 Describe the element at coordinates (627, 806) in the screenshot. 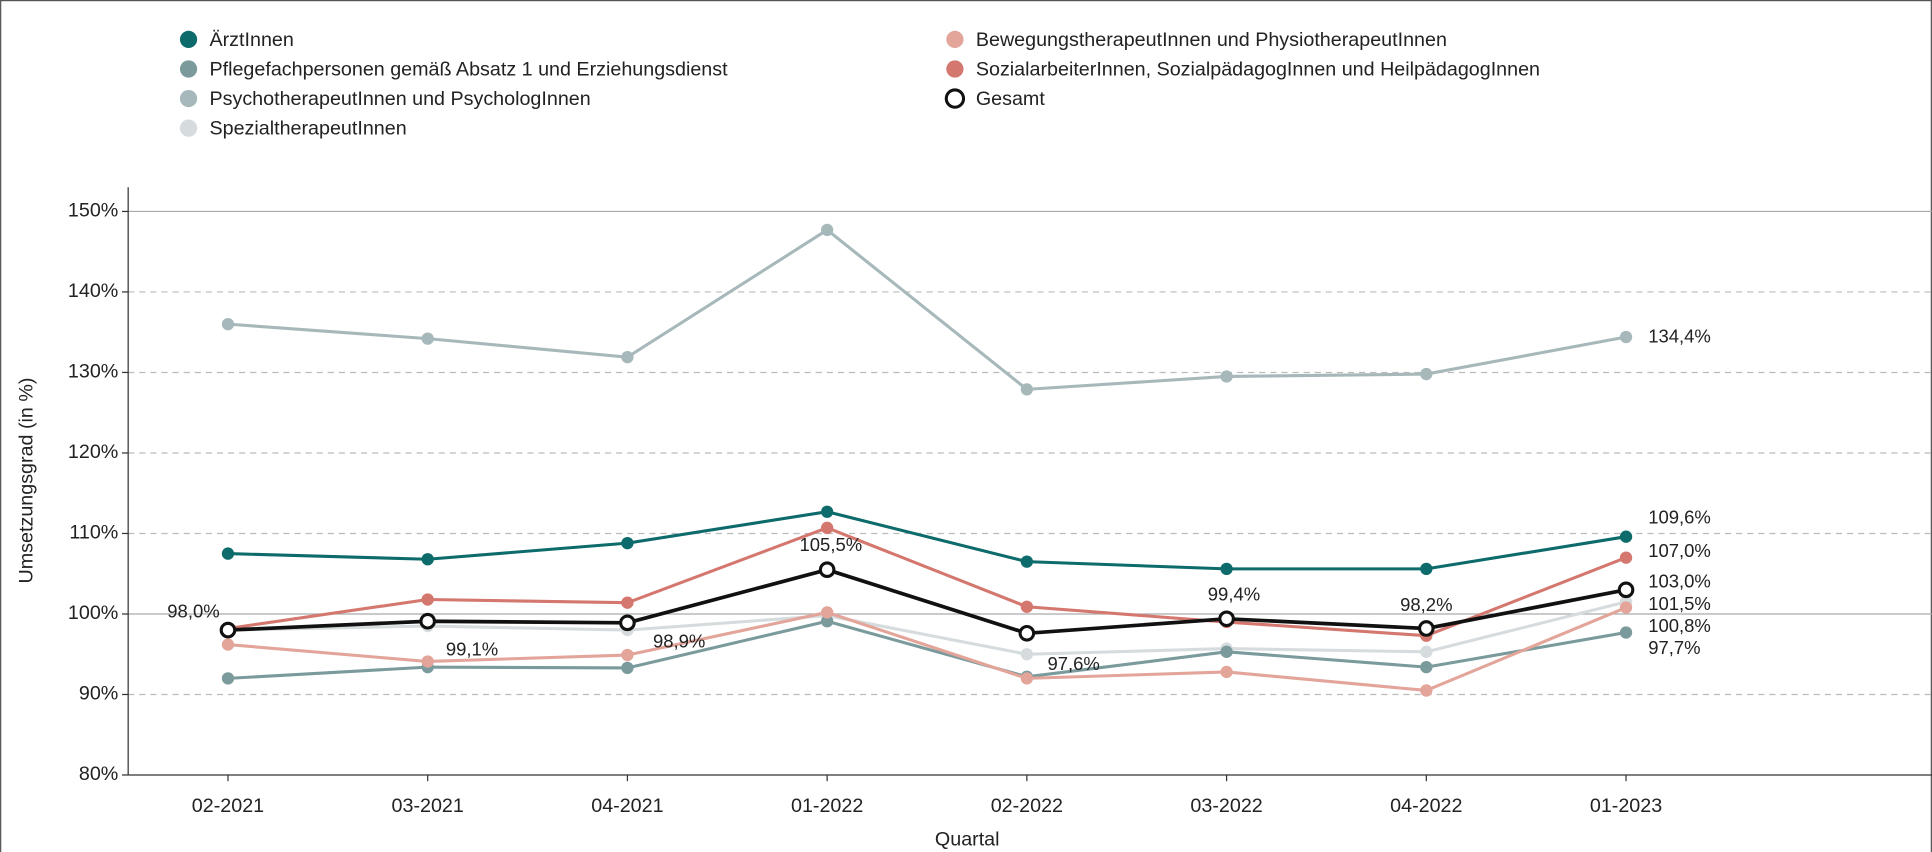

I see `x-tick-label: 04-2021` at that location.